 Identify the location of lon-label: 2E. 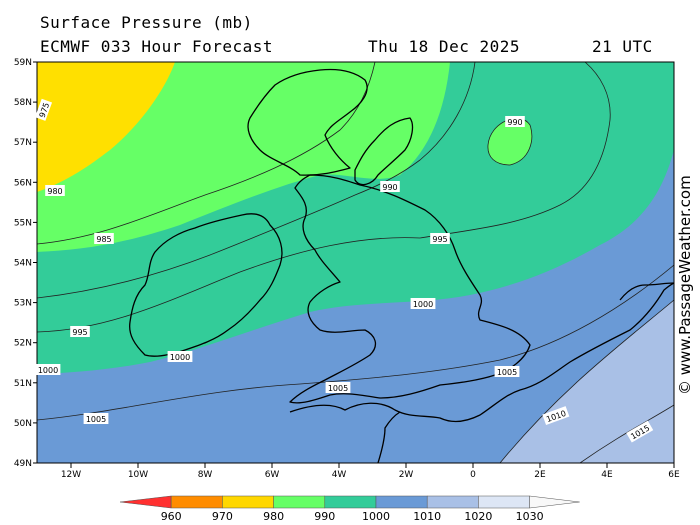
(540, 475).